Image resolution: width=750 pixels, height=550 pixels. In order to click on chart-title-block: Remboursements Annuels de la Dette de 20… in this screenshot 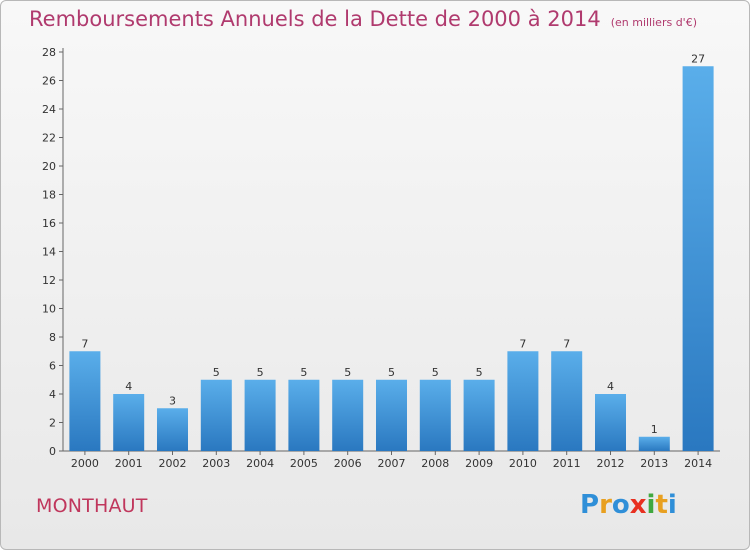, I will do `click(363, 19)`.